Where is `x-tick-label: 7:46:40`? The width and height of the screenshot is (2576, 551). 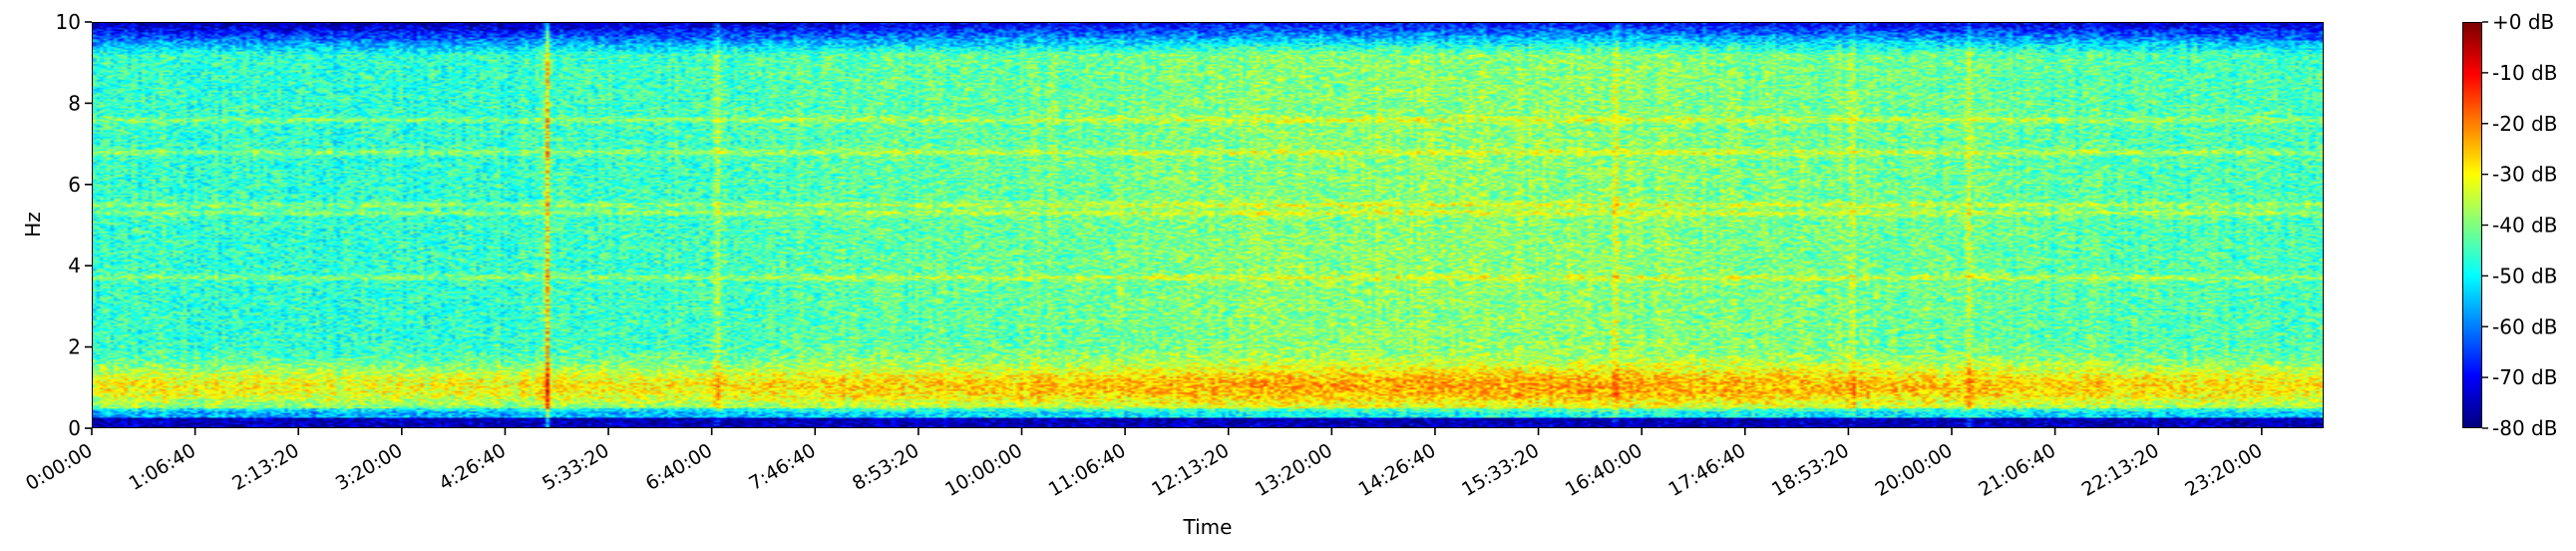 x-tick-label: 7:46:40 is located at coordinates (782, 467).